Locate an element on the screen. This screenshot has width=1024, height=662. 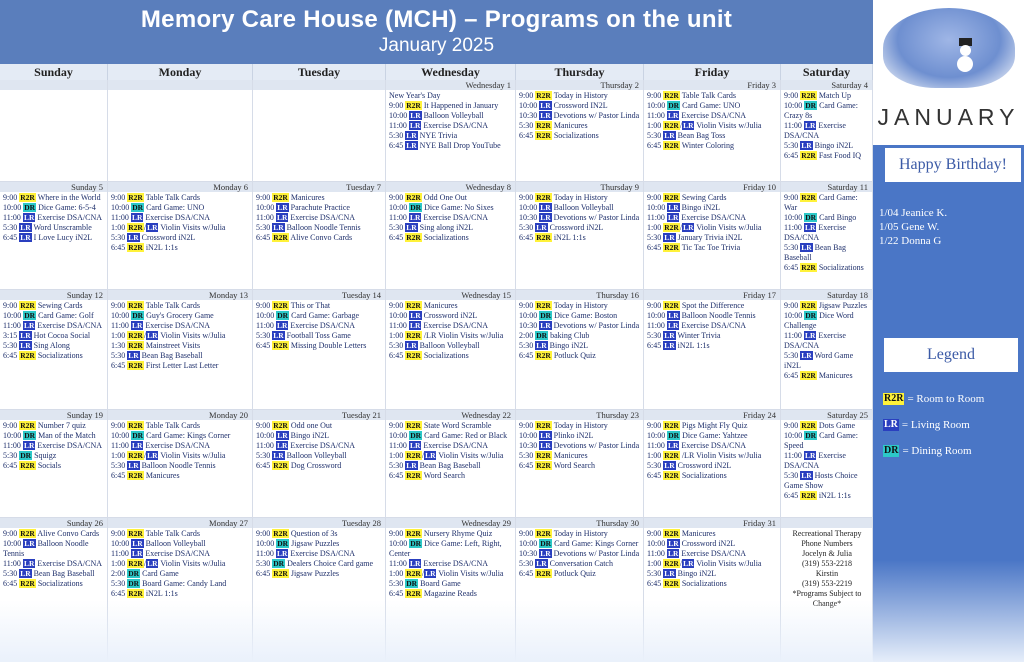
event-title: Nursery Rhyme Quiz is located at coordinates (458, 533).